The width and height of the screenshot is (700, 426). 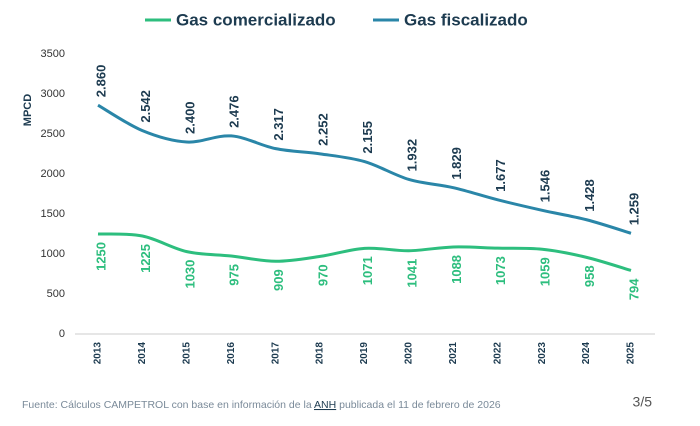 I want to click on data-label: 1.932, so click(x=411, y=155).